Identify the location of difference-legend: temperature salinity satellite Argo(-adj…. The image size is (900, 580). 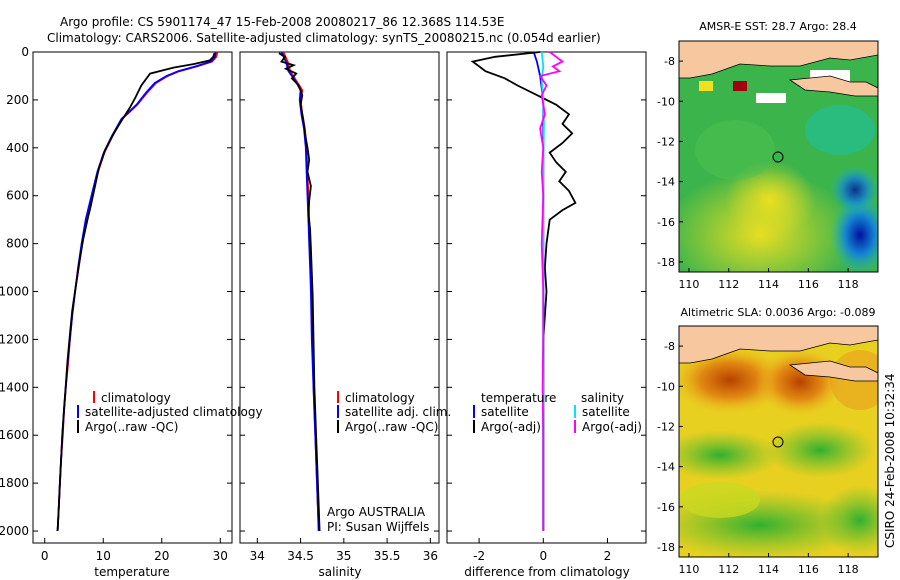
(557, 412).